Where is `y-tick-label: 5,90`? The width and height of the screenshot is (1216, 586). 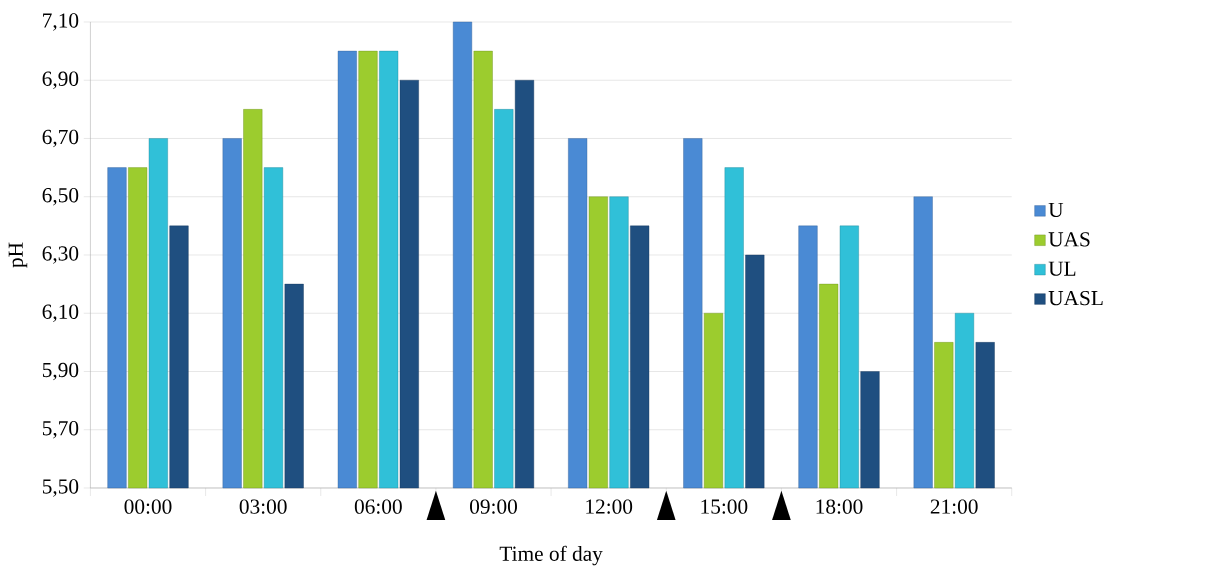
y-tick-label: 5,90 is located at coordinates (60, 371).